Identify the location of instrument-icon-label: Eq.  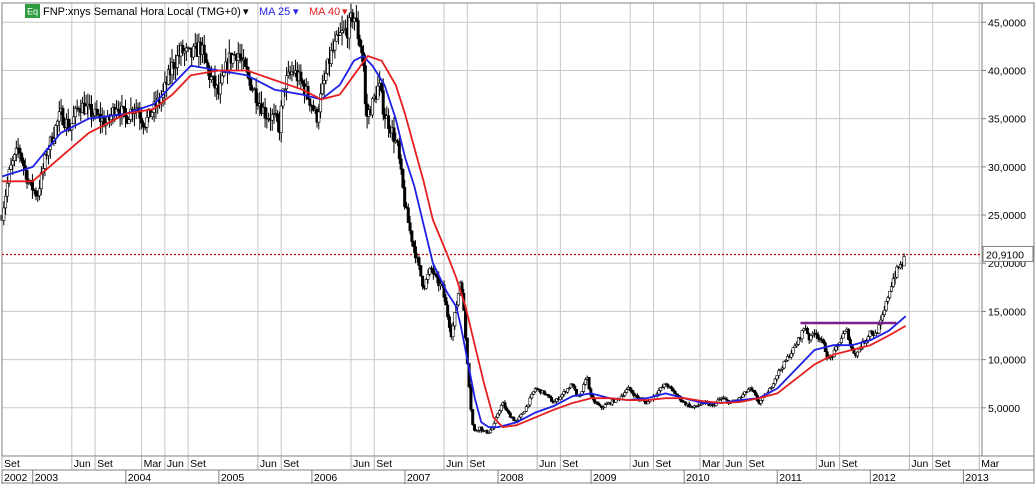
(32, 12).